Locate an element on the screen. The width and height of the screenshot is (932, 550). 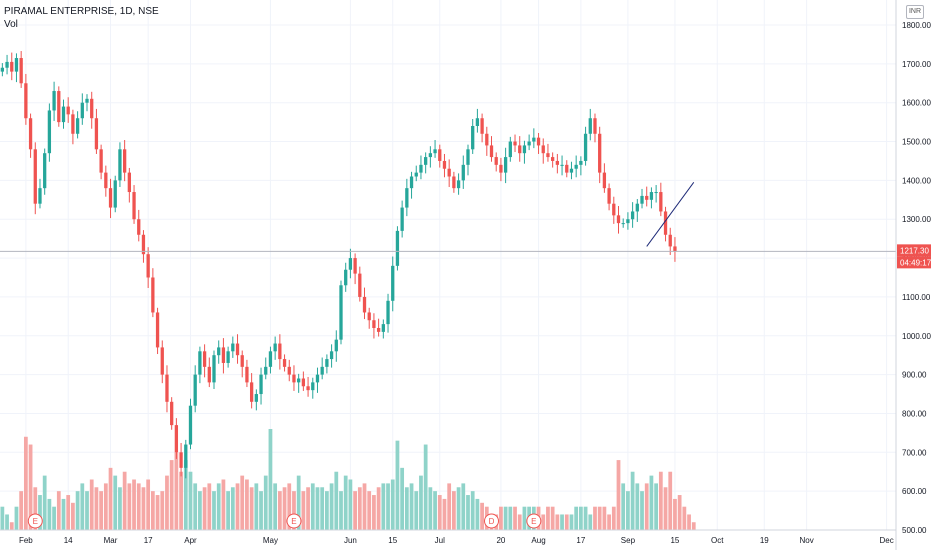
price-tick-label: 1300.00 is located at coordinates (916, 219).